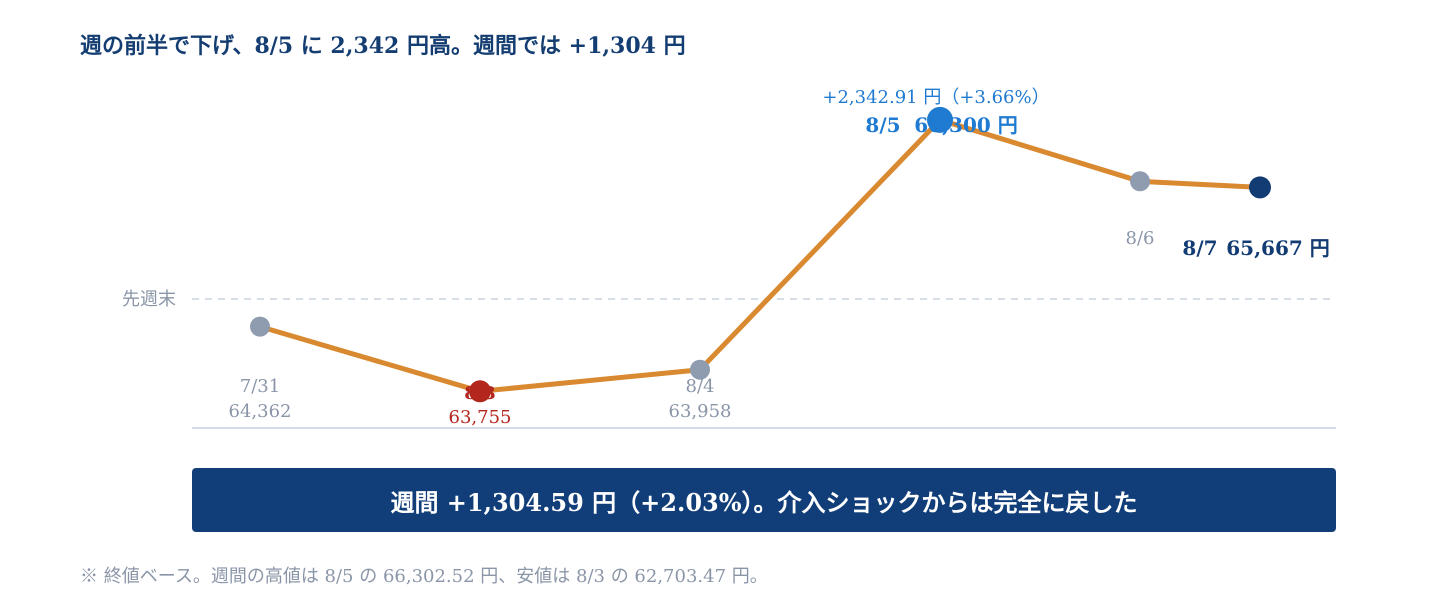 Image resolution: width=1440 pixels, height=600 pixels. I want to click on value-label-0803: 63,755, so click(480, 417).